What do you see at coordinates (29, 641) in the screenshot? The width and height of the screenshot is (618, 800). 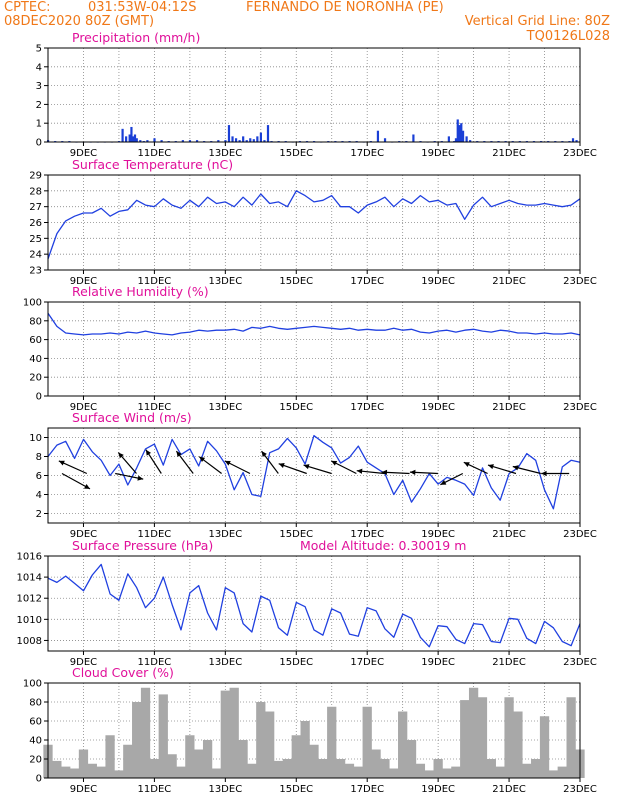 I see `y-tick-label: 1008` at bounding box center [29, 641].